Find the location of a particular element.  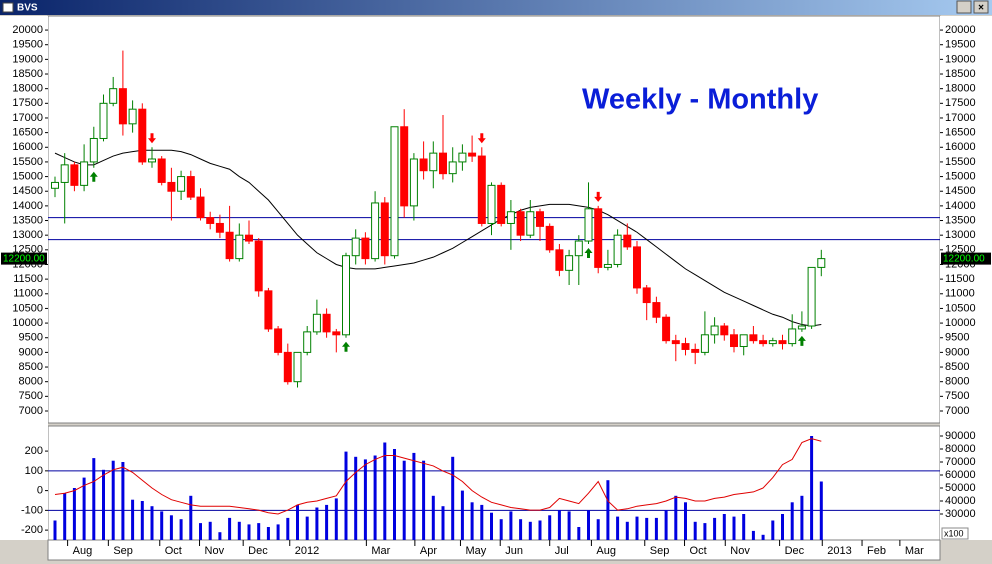

y-tick-label: 15000 is located at coordinates (27, 176).